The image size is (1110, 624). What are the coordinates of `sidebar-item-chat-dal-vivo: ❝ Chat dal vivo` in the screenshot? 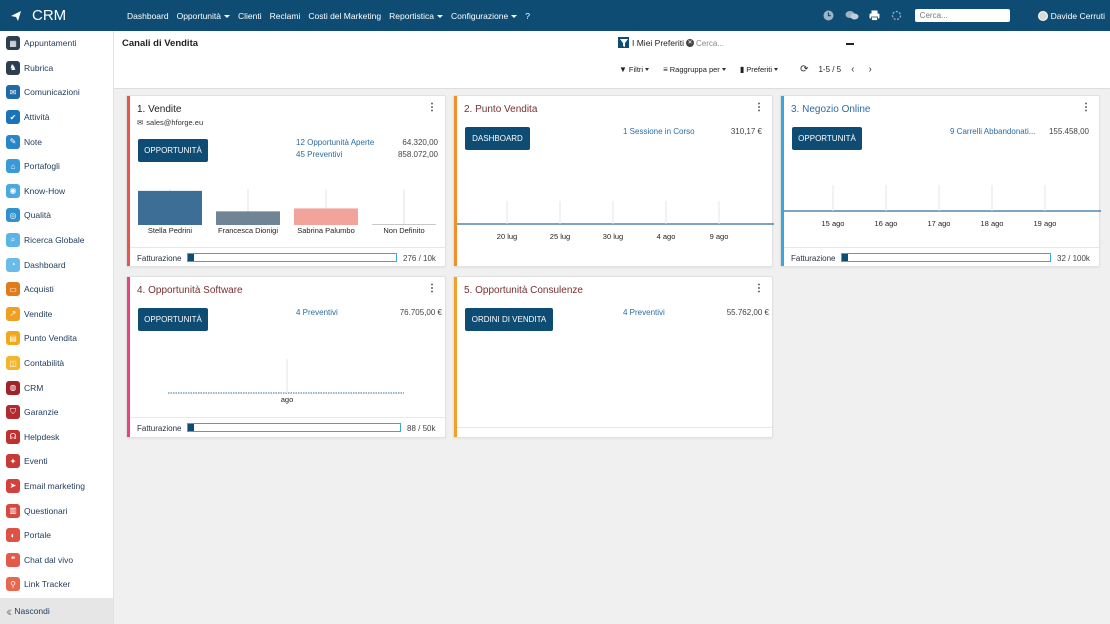 It's located at (56, 559).